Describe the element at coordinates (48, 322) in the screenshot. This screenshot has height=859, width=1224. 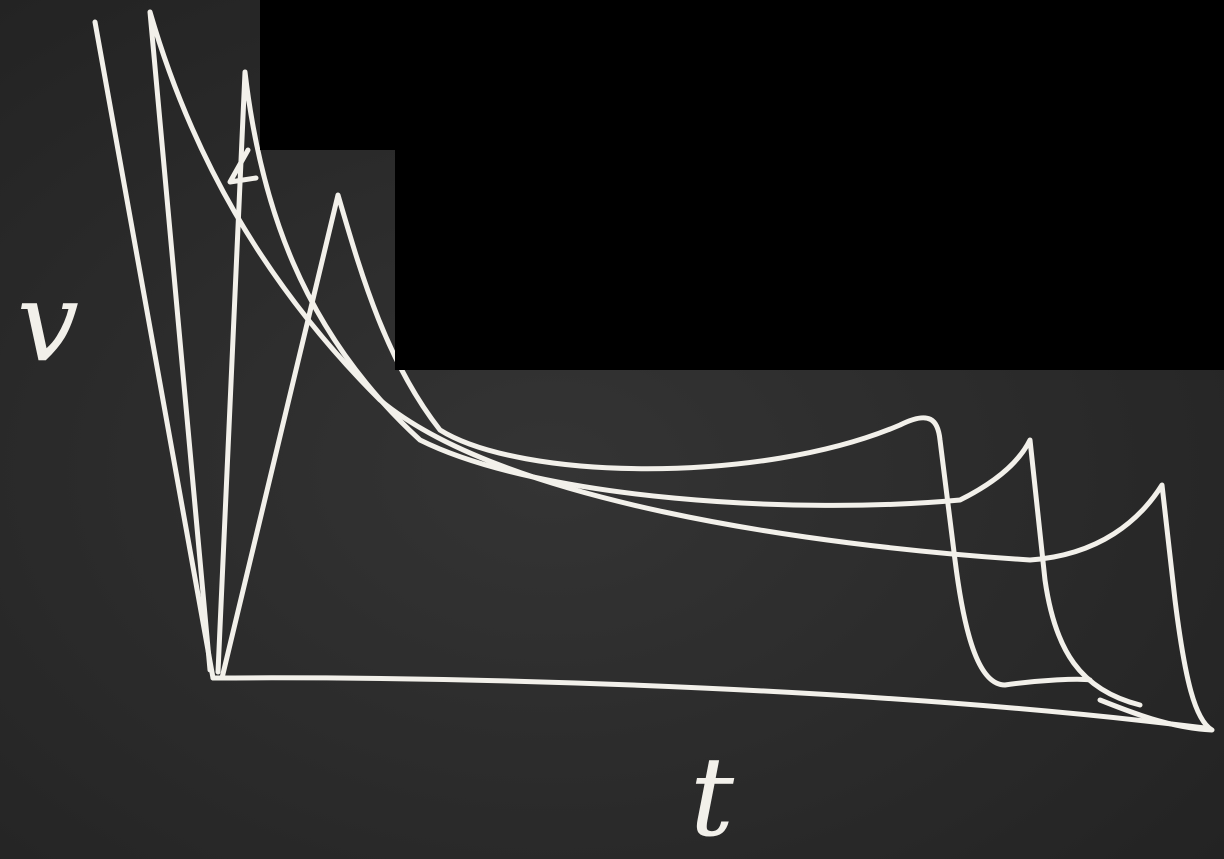
I see `y-axis-label: v` at that location.